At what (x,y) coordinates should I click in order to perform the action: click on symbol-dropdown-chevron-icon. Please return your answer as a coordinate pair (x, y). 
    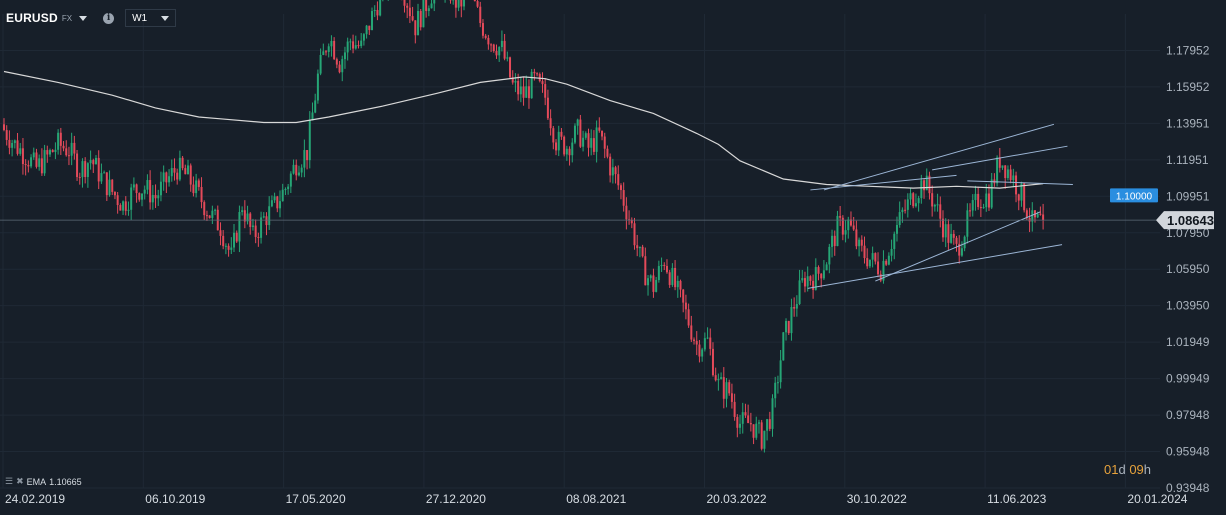
    Looking at the image, I should click on (83, 18).